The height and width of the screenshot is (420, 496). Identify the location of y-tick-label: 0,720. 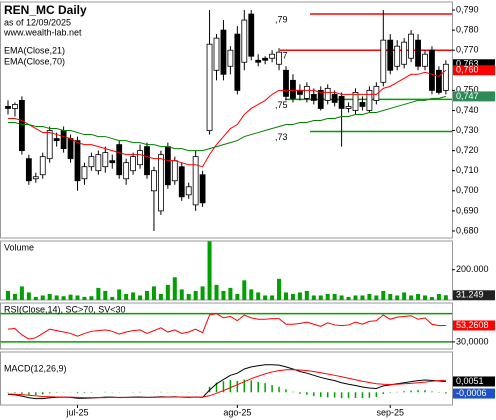
(467, 150).